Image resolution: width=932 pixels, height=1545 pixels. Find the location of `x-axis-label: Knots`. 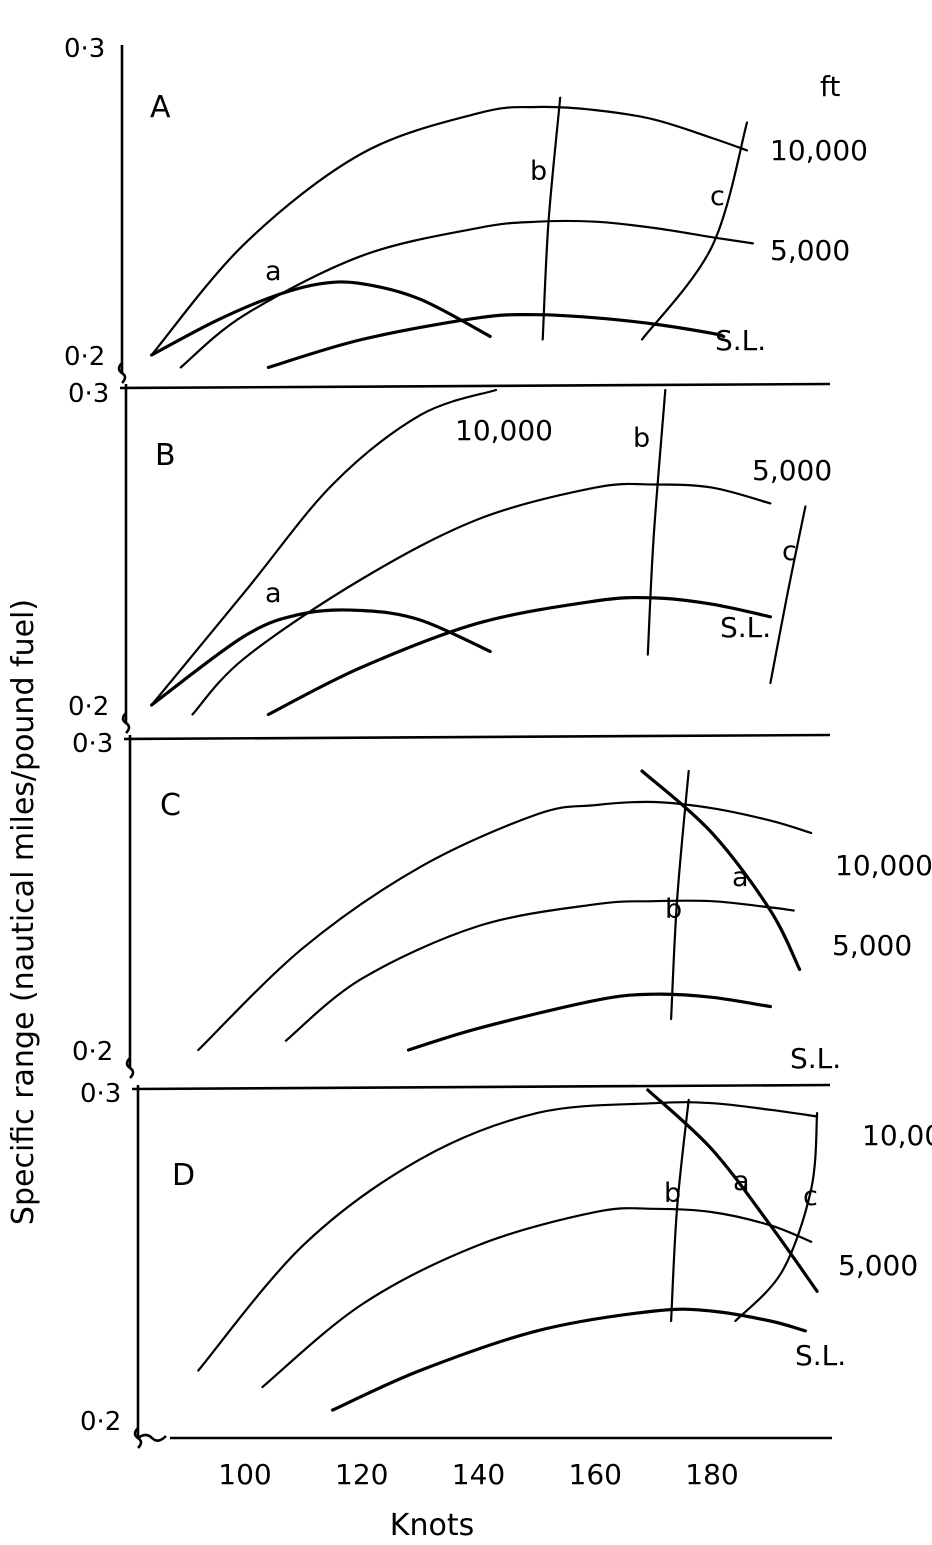

x-axis-label: Knots is located at coordinates (432, 1525).